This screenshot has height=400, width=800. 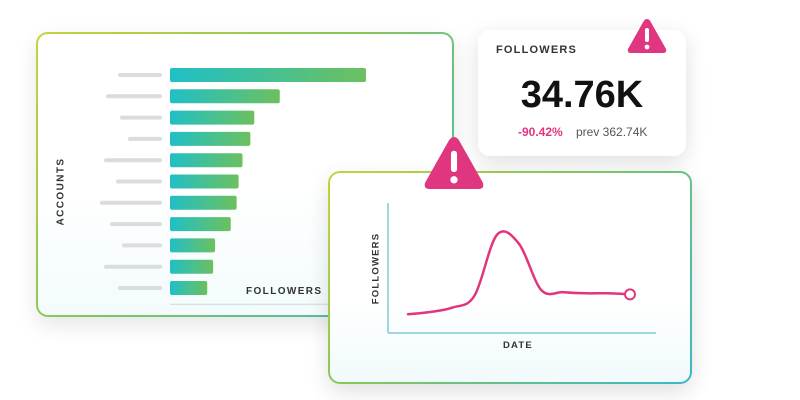 I want to click on line-chart-x-axis-title: DATE, so click(x=518, y=345).